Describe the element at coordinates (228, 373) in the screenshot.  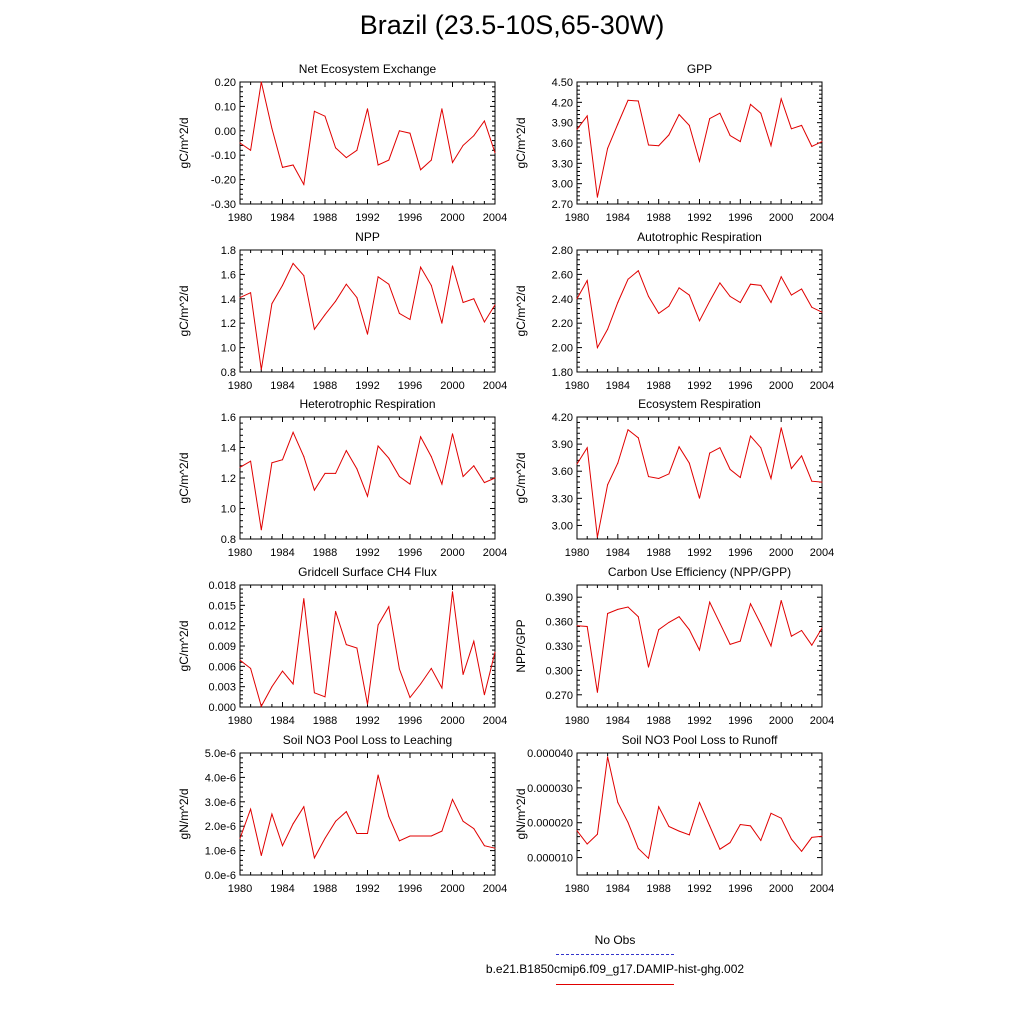
I see `y-tick-label: 0.8` at that location.